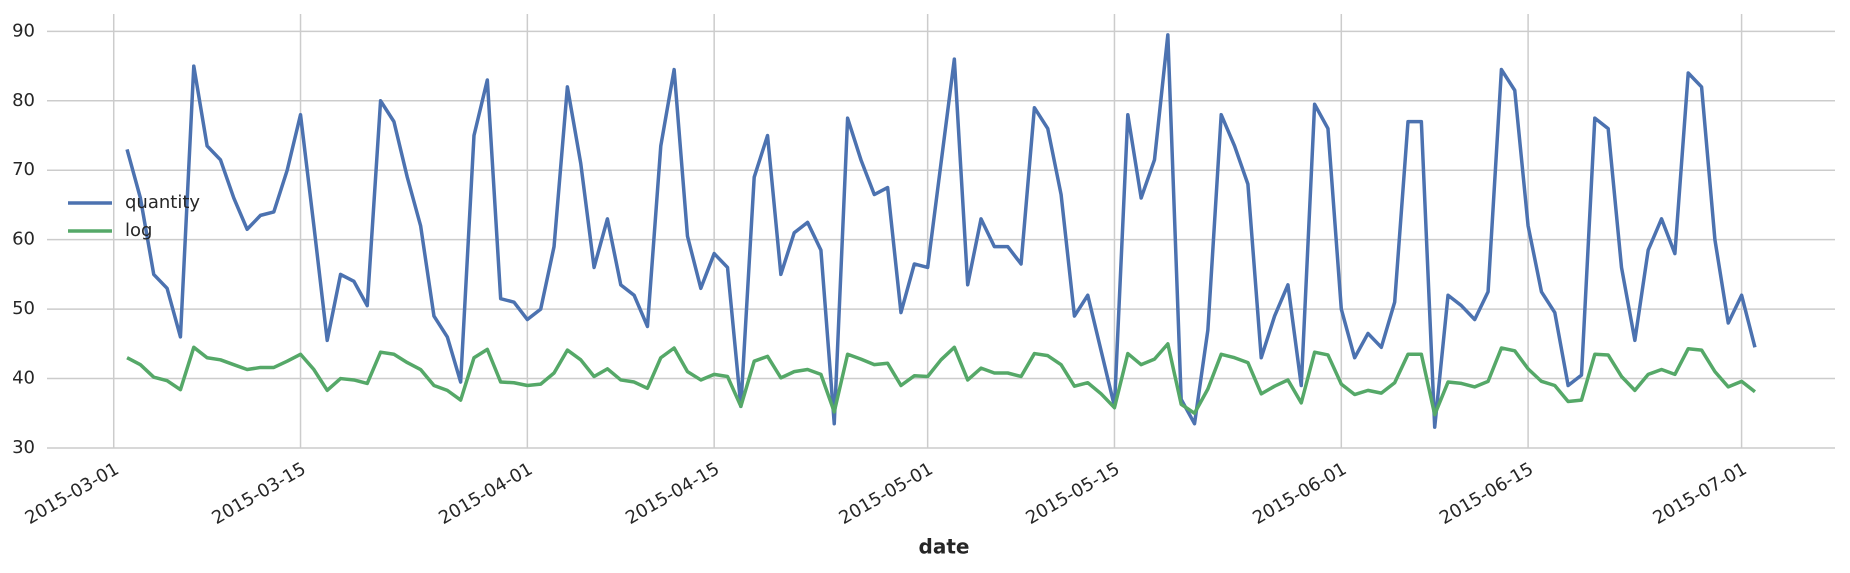 This screenshot has width=1850, height=573. What do you see at coordinates (23, 239) in the screenshot?
I see `y-tick-label: 60` at bounding box center [23, 239].